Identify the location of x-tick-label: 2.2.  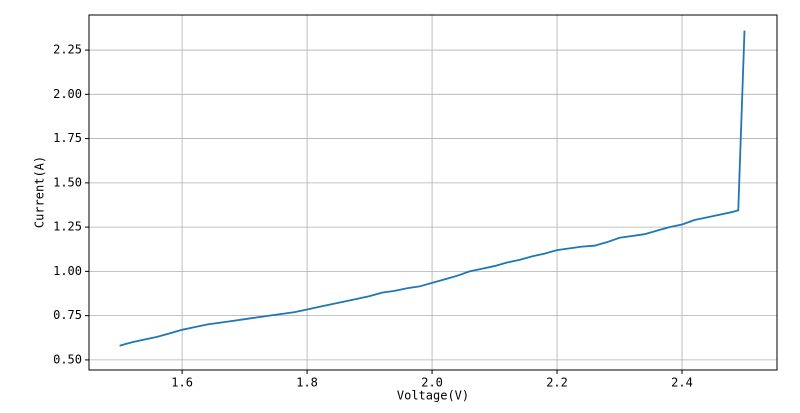
(557, 383).